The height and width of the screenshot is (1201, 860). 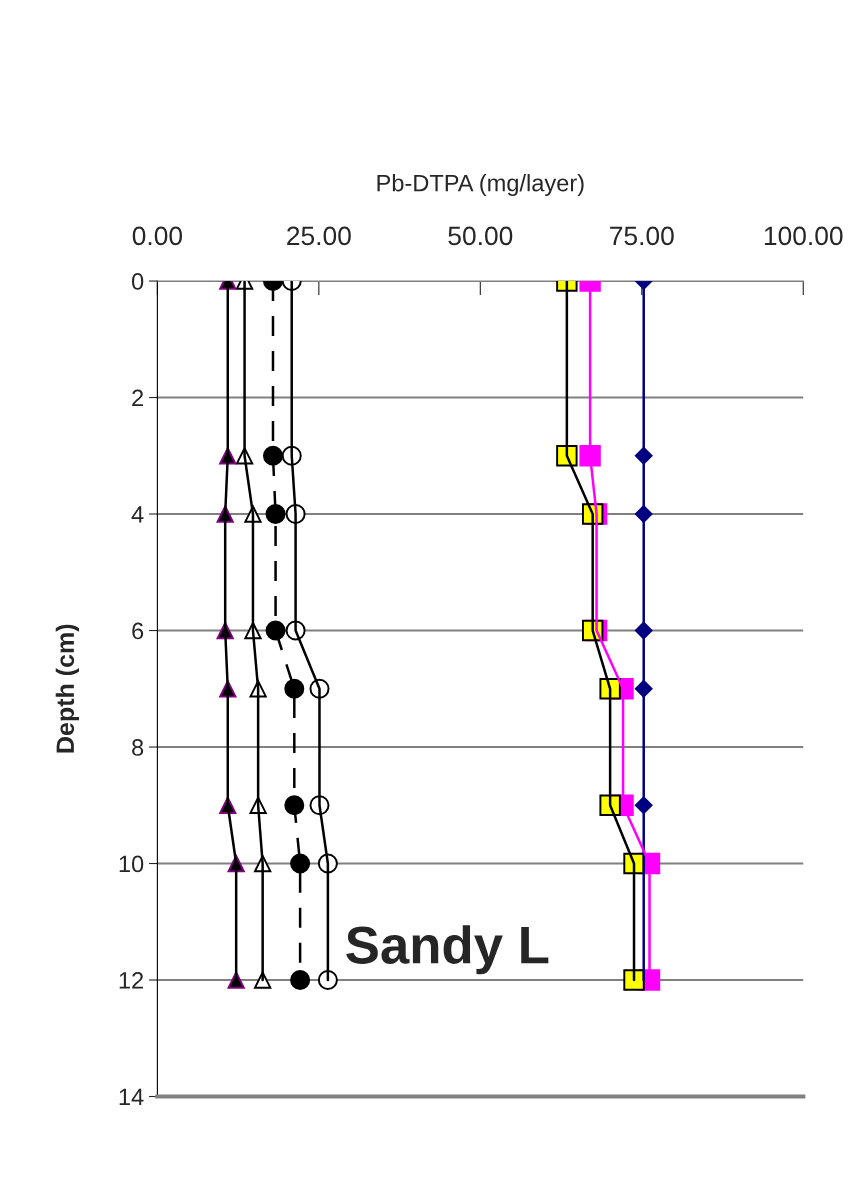 What do you see at coordinates (480, 185) in the screenshot?
I see `x-axis-title: Pb-DTPA (mg/layer)` at bounding box center [480, 185].